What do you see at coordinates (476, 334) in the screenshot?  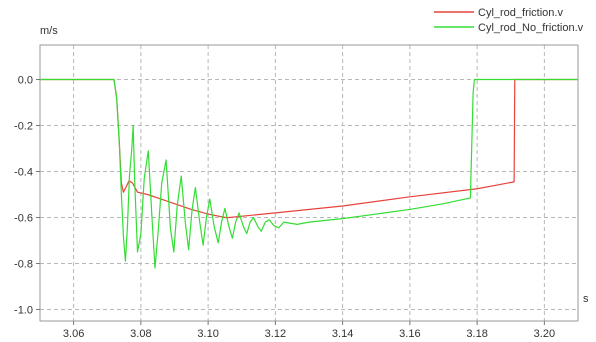 I see `x-tick-label: 3.18` at bounding box center [476, 334].